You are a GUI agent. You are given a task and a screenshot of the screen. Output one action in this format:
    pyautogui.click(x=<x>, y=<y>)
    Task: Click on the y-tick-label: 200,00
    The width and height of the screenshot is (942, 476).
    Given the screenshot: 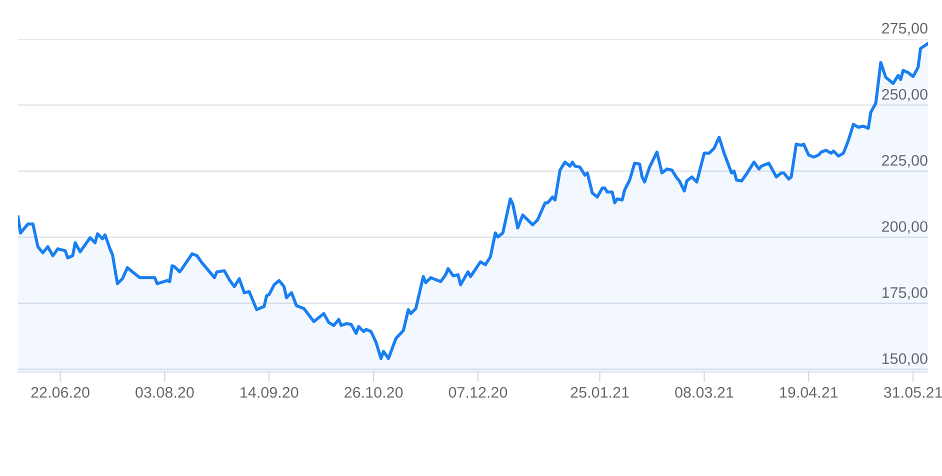 What is the action you would take?
    pyautogui.click(x=905, y=227)
    